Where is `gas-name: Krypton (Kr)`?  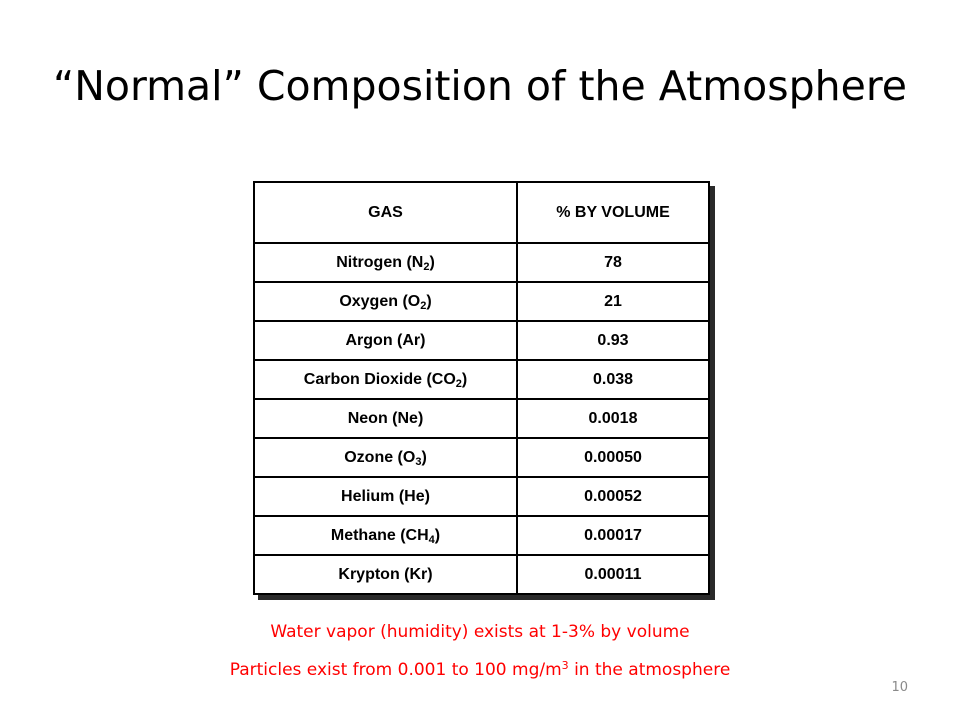
gas-name: Krypton (Kr) is located at coordinates (385, 574).